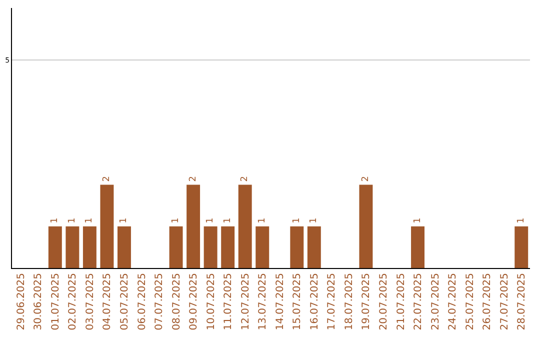 This screenshot has width=540, height=340. What do you see at coordinates (73, 301) in the screenshot?
I see `x-tick-label: 02.07.2025` at bounding box center [73, 301].